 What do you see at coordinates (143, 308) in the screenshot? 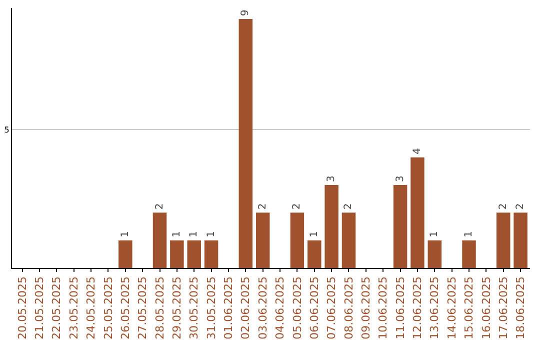
I see `x-tick-label: 27.05.2025` at bounding box center [143, 308].